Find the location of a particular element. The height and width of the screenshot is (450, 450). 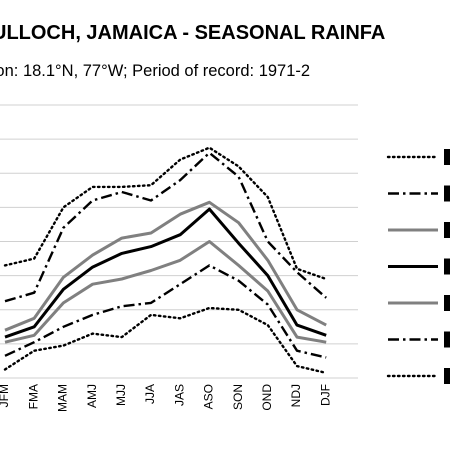

x-tick-label: MAM is located at coordinates (63, 398).